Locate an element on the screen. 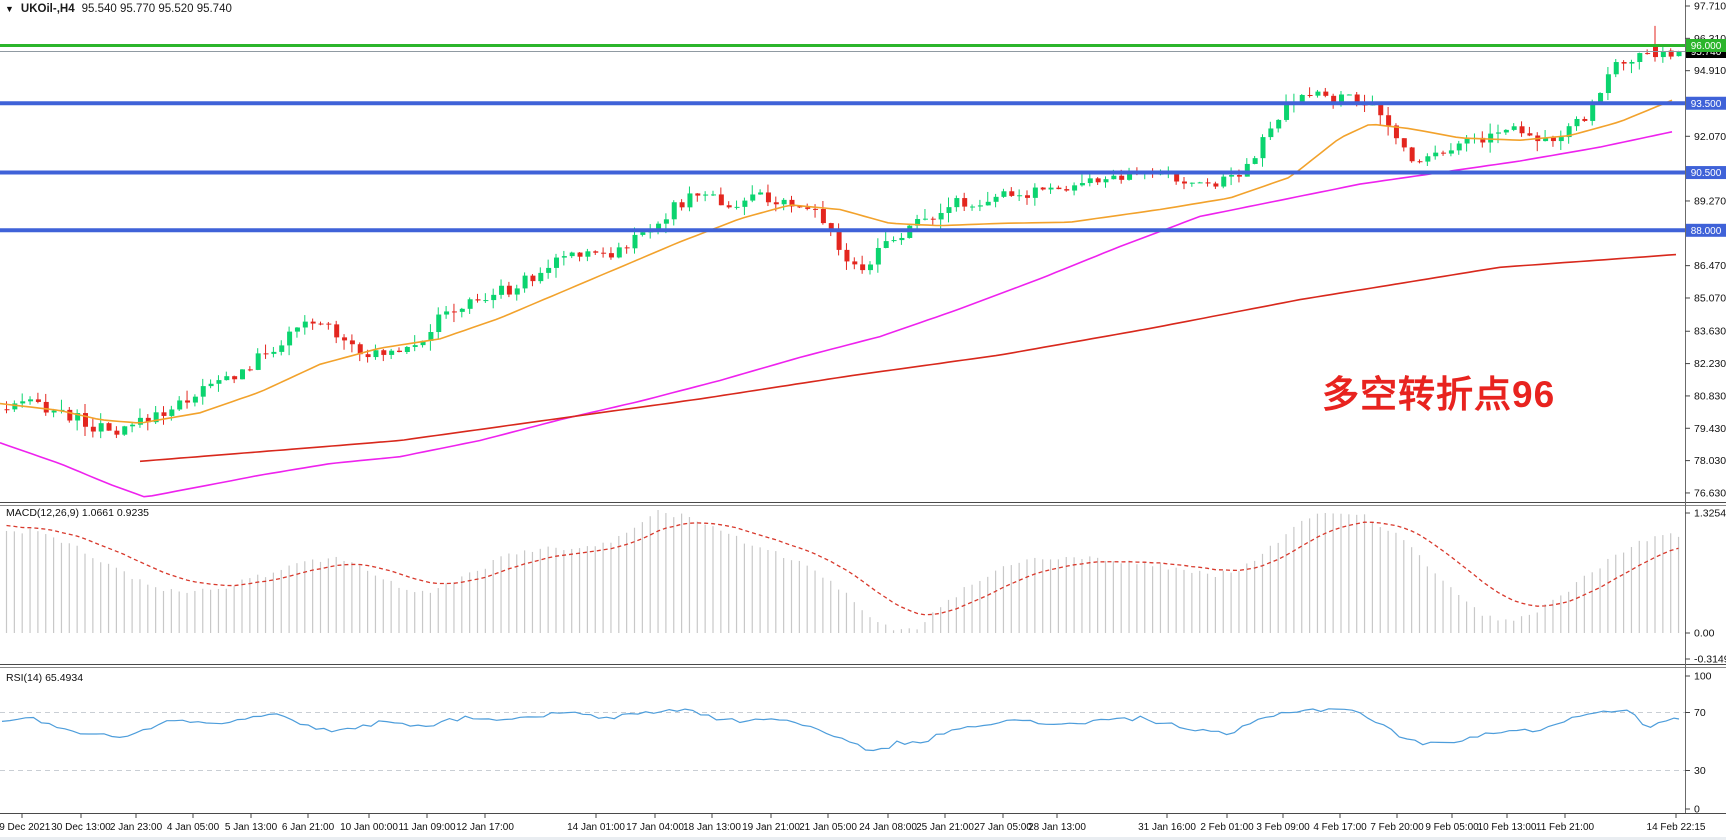  rsi-line is located at coordinates (840, 730).